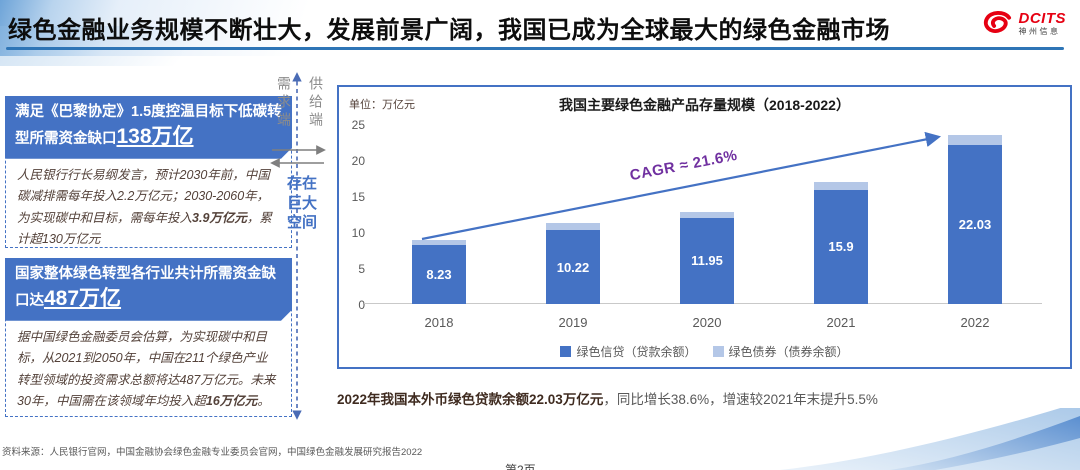 The height and width of the screenshot is (470, 1080). Describe the element at coordinates (439, 322) in the screenshot. I see `x-axis-label-2018: 2018` at that location.